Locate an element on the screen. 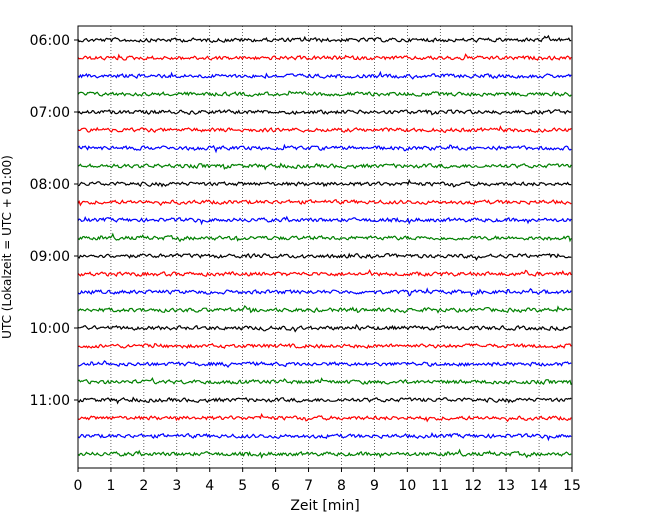  x-tick-label-11: 11 is located at coordinates (440, 486).